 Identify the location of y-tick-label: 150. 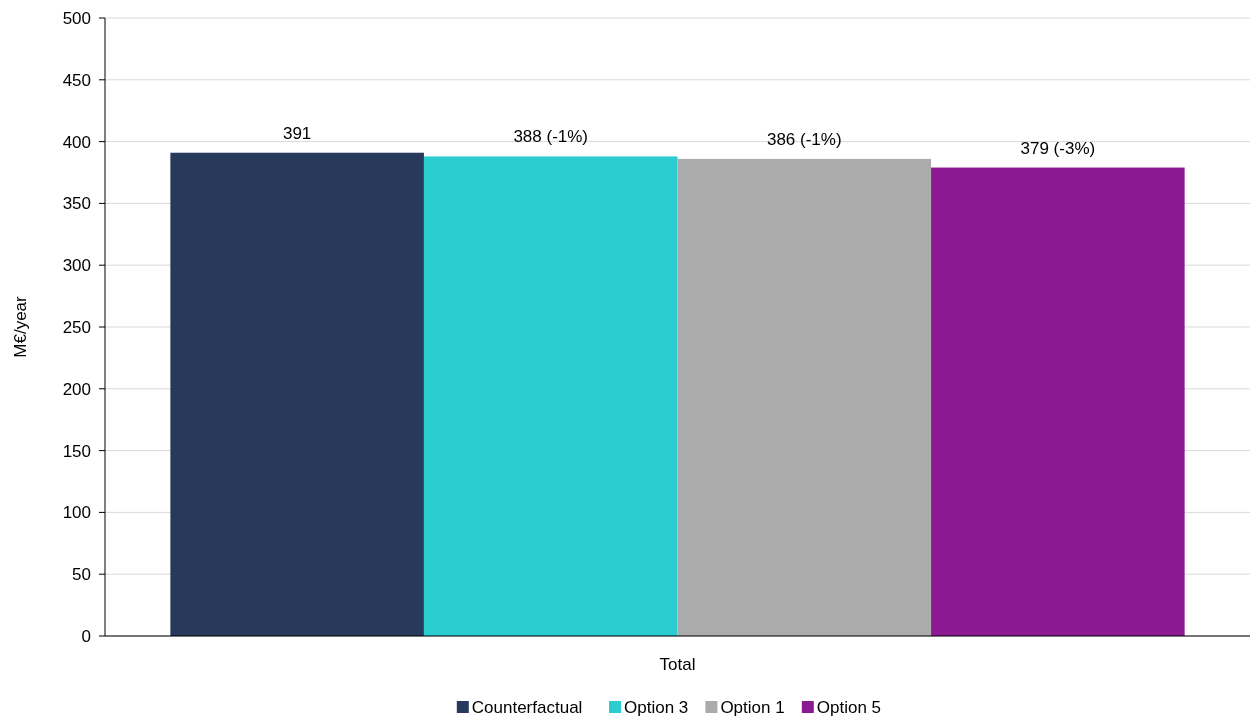
(76, 451).